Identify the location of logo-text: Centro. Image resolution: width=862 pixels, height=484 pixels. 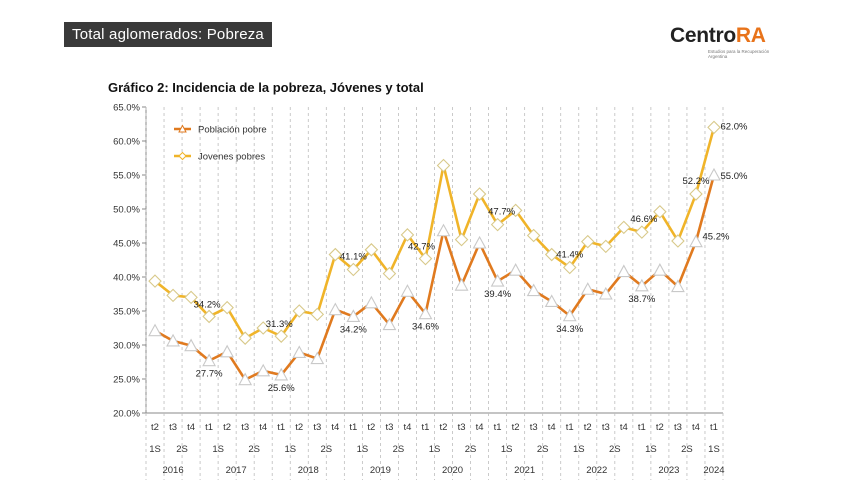
(703, 35).